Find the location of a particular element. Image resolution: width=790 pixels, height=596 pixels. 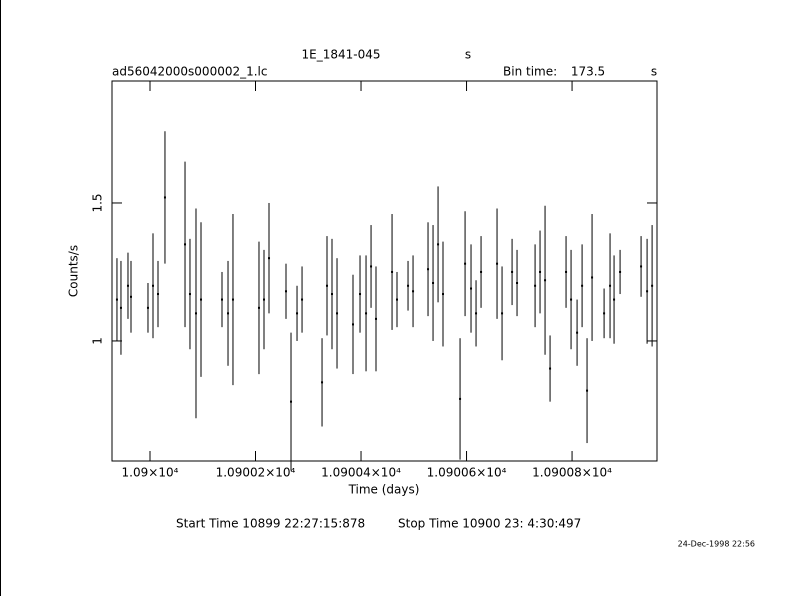

start-time: Start Time 10899 22:27:15:878 is located at coordinates (270, 524).